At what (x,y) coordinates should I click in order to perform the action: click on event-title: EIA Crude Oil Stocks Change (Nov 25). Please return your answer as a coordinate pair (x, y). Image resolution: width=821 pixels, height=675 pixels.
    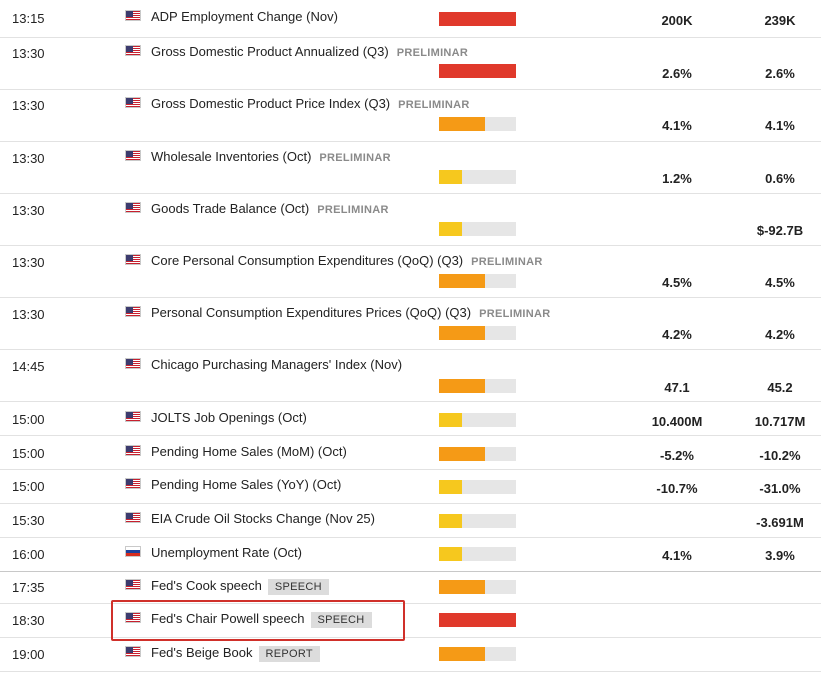
    Looking at the image, I should click on (263, 518).